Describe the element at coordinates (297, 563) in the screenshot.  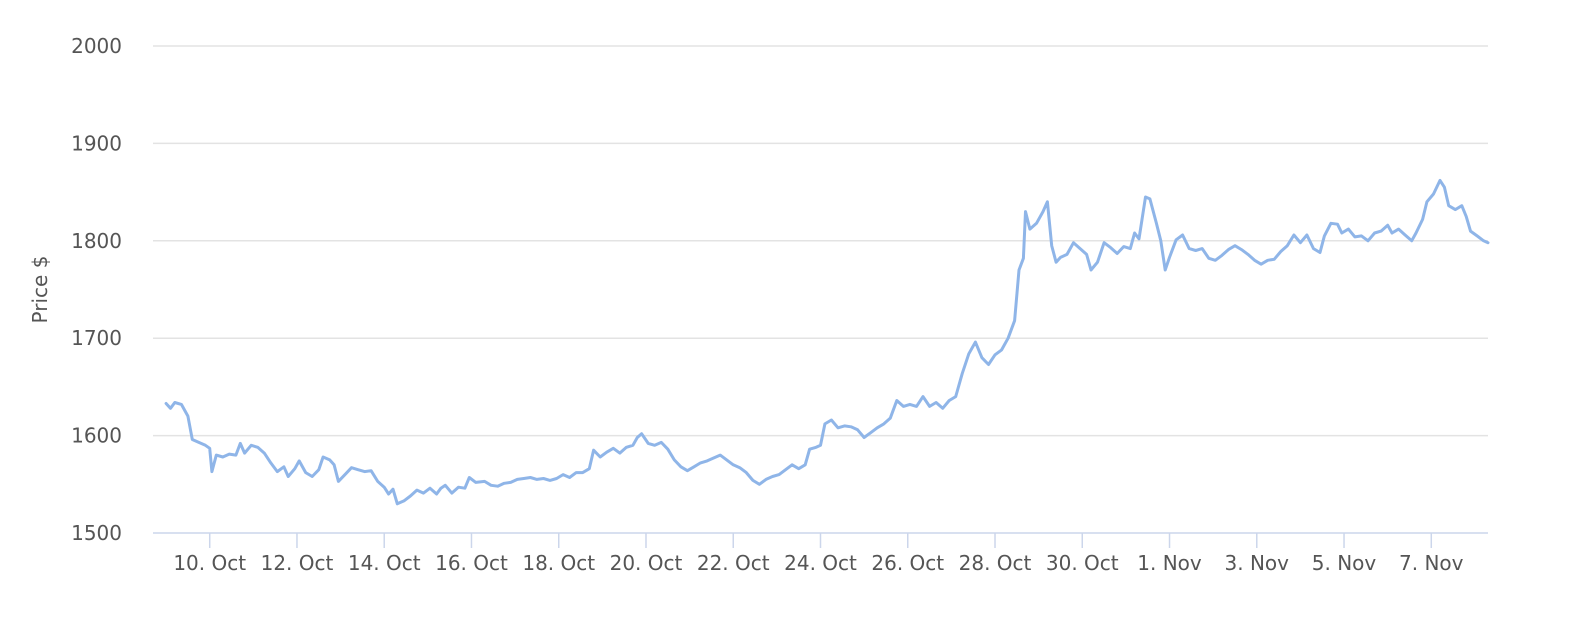
I see `x-tick-label: 12. Oct` at that location.